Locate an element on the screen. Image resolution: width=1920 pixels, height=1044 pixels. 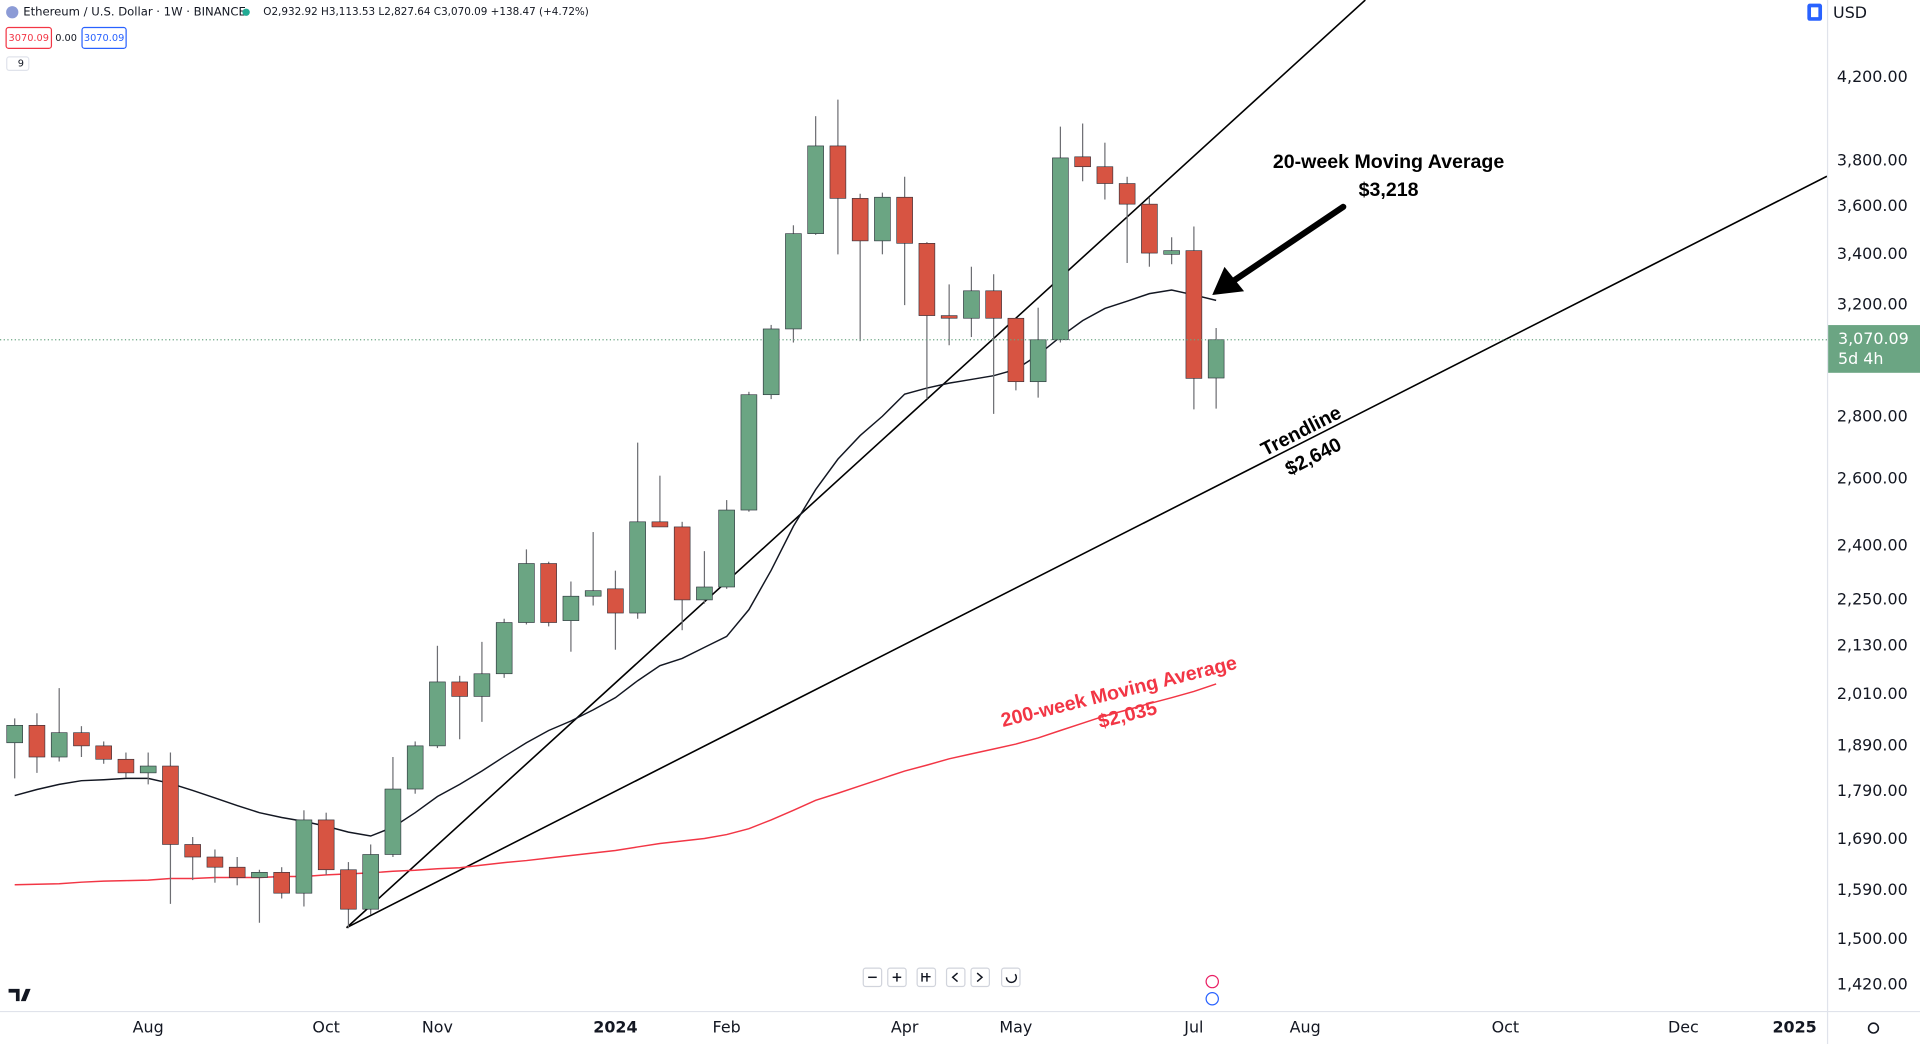
settings-icon is located at coordinates (1873, 1028).